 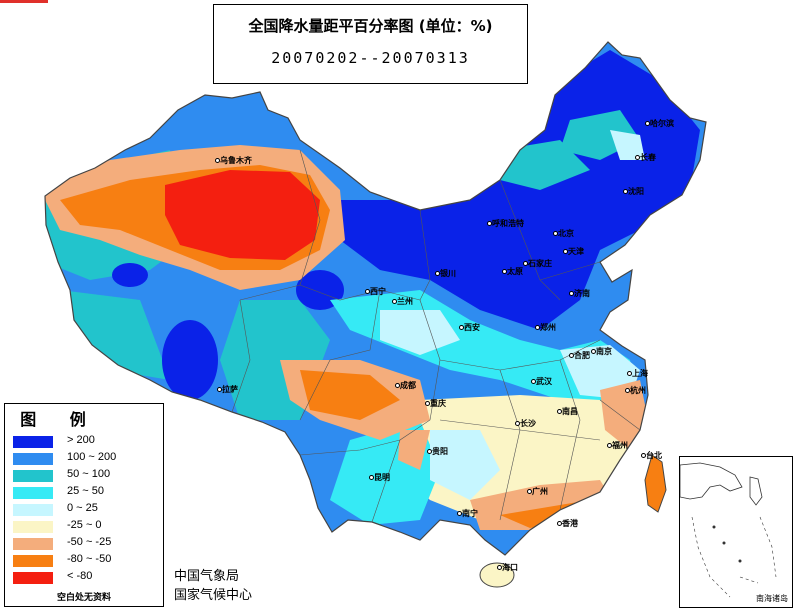 I want to click on top-left-mark, so click(x=24, y=1).